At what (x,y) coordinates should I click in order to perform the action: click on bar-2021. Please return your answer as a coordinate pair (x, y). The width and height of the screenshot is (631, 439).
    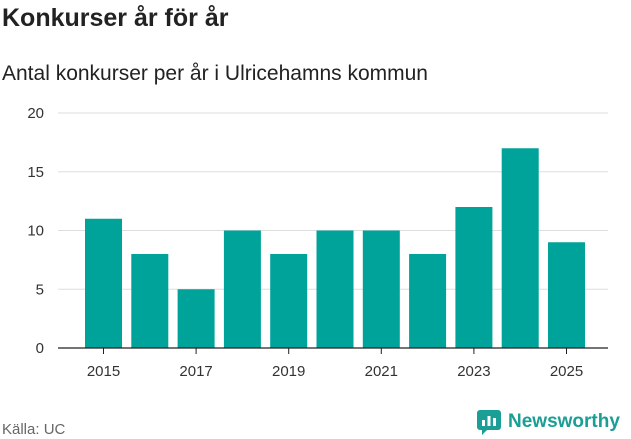
    Looking at the image, I should click on (381, 289).